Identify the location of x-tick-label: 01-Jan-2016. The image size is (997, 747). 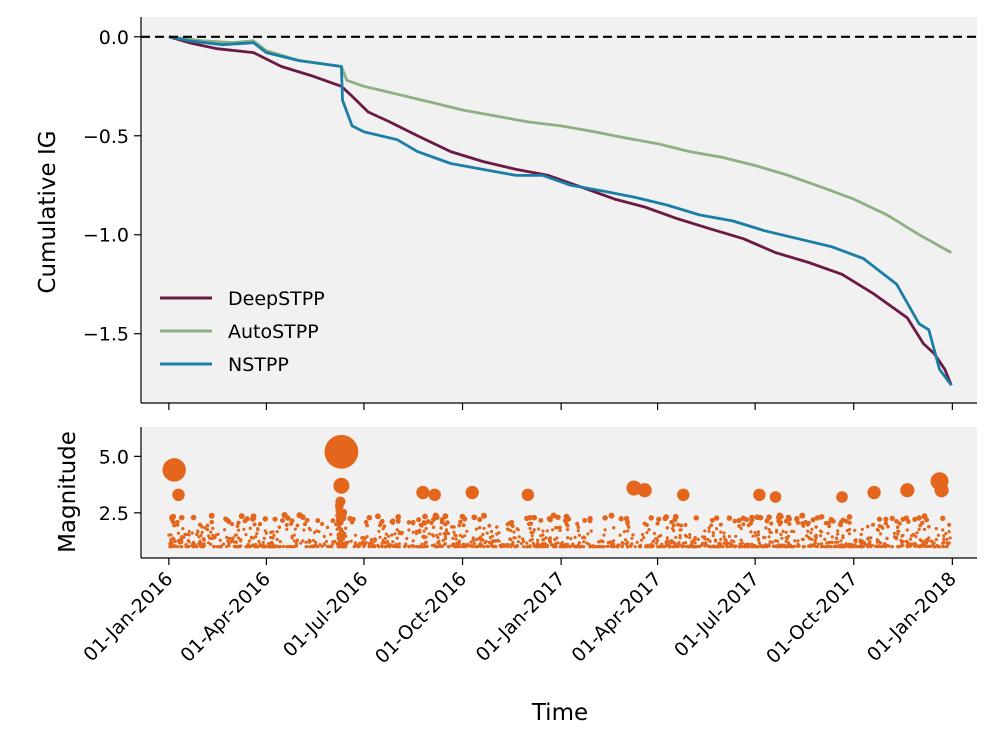
(128, 617).